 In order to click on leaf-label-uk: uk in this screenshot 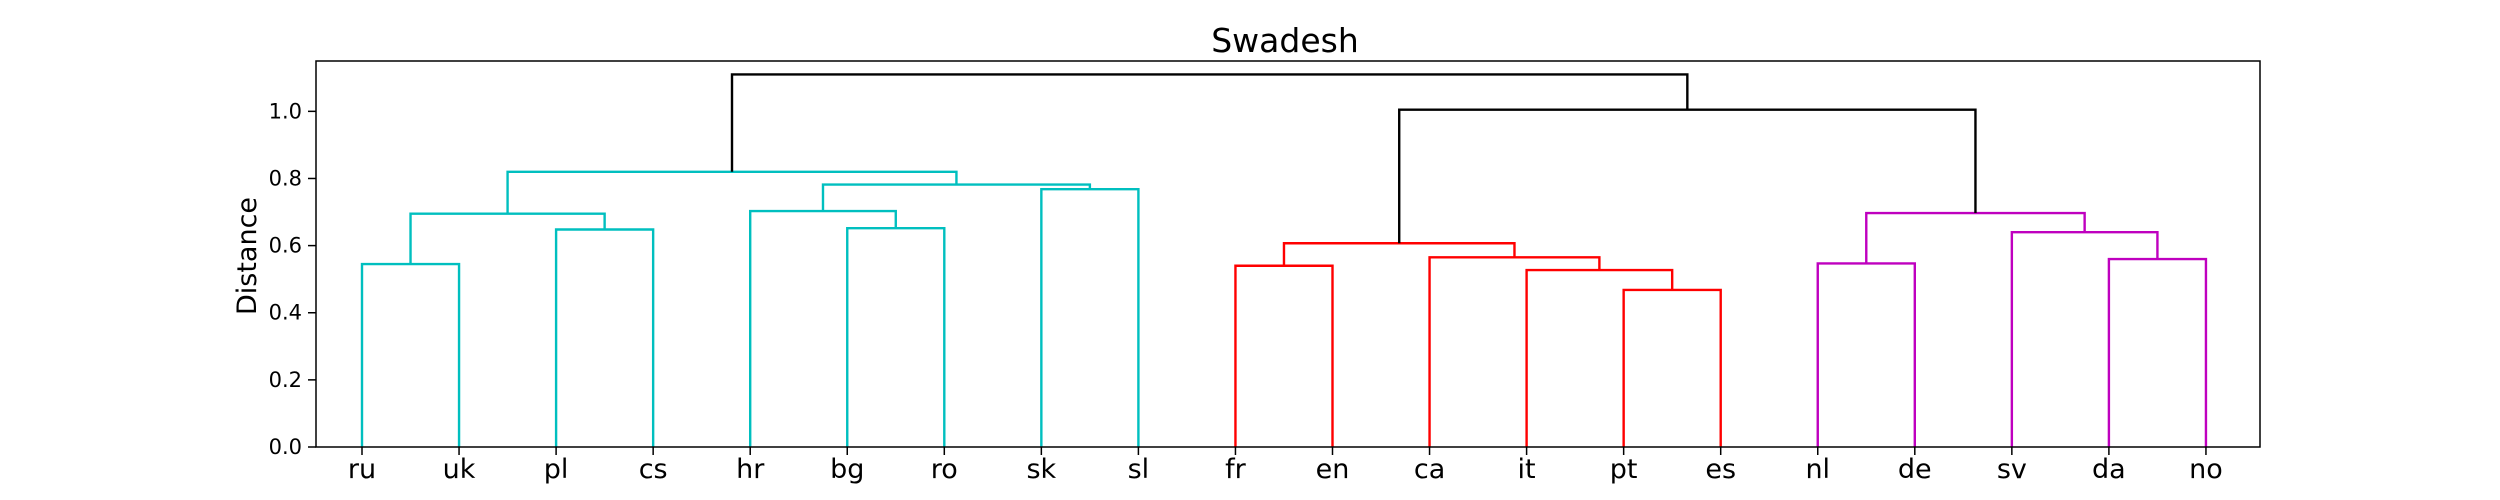, I will do `click(459, 469)`.